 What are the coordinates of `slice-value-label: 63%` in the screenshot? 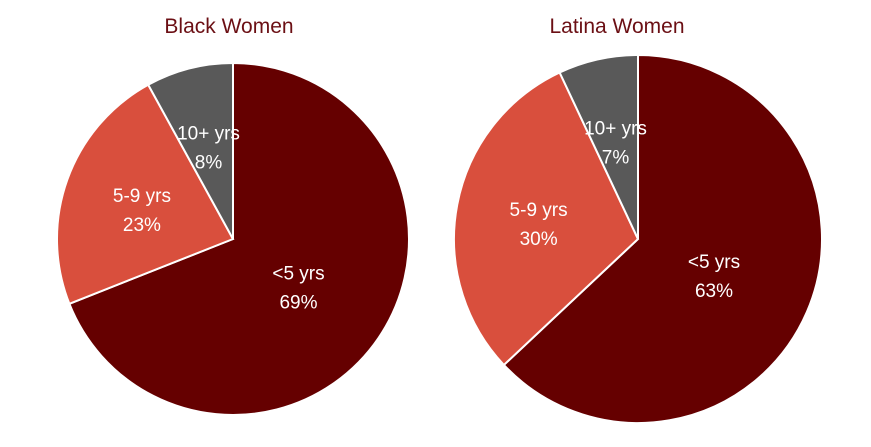 It's located at (714, 291).